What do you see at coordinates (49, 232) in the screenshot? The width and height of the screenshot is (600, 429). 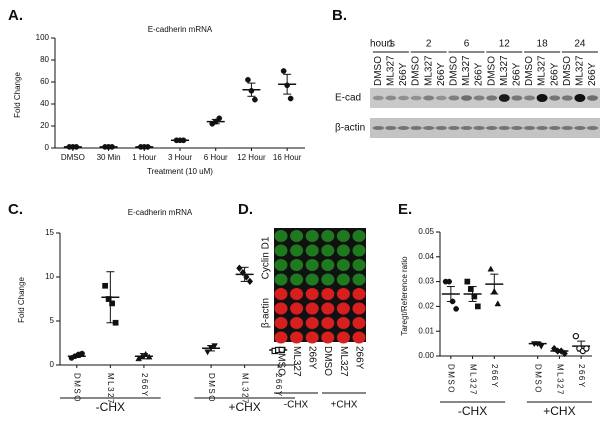 I see `y-tick-label: 15` at bounding box center [49, 232].